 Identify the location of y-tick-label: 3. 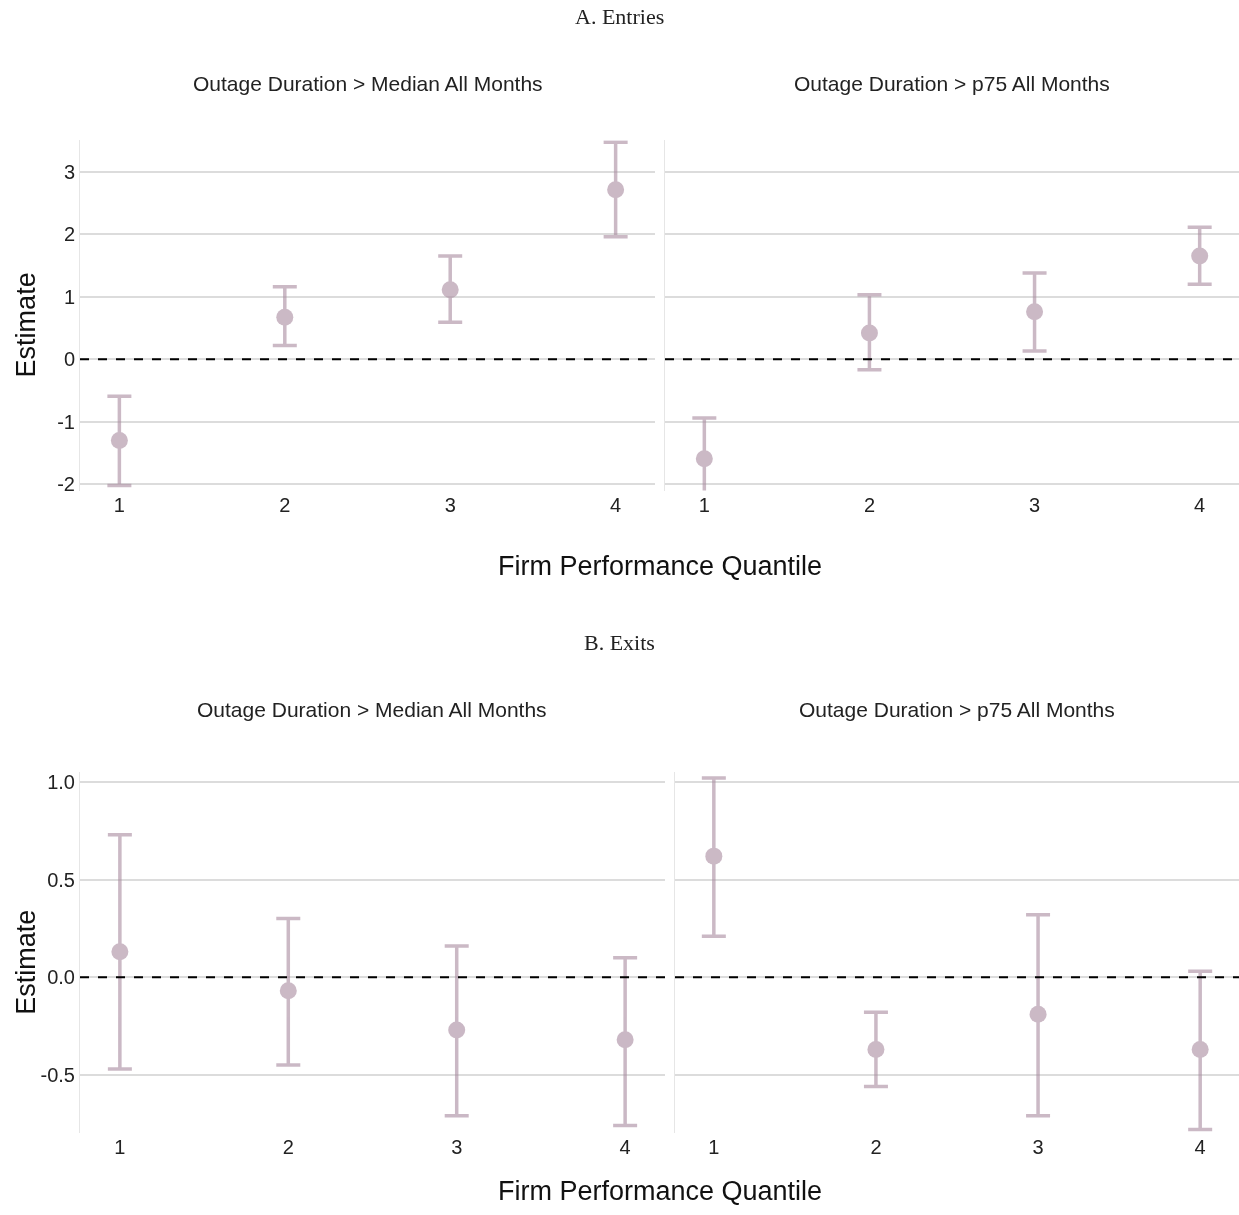
(69, 171).